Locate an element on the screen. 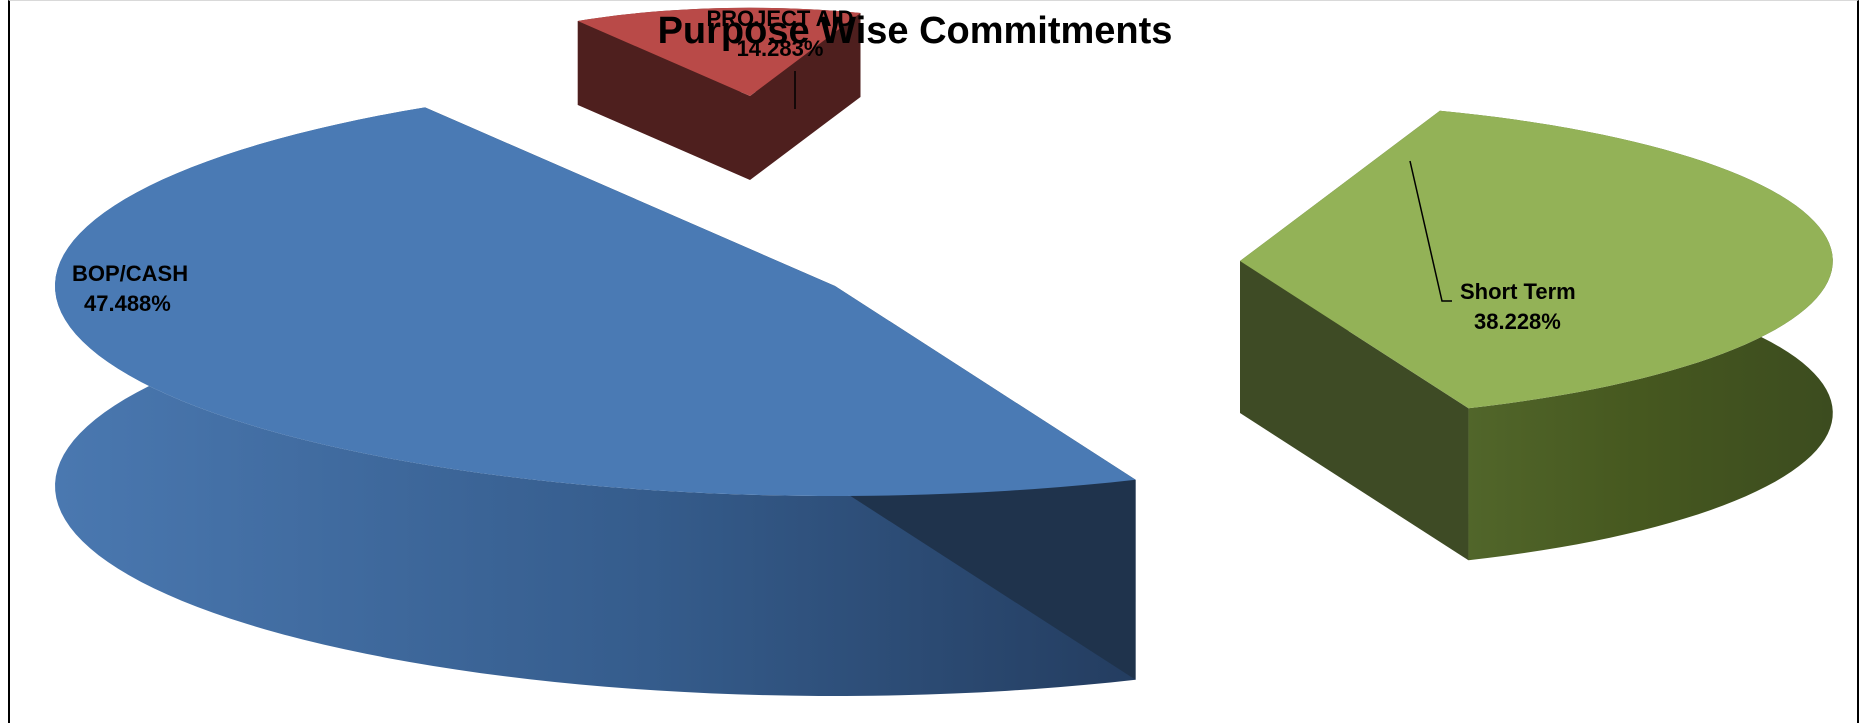 The height and width of the screenshot is (724, 1860). data-label-value-bop-cash: 47.488% is located at coordinates (127, 303).